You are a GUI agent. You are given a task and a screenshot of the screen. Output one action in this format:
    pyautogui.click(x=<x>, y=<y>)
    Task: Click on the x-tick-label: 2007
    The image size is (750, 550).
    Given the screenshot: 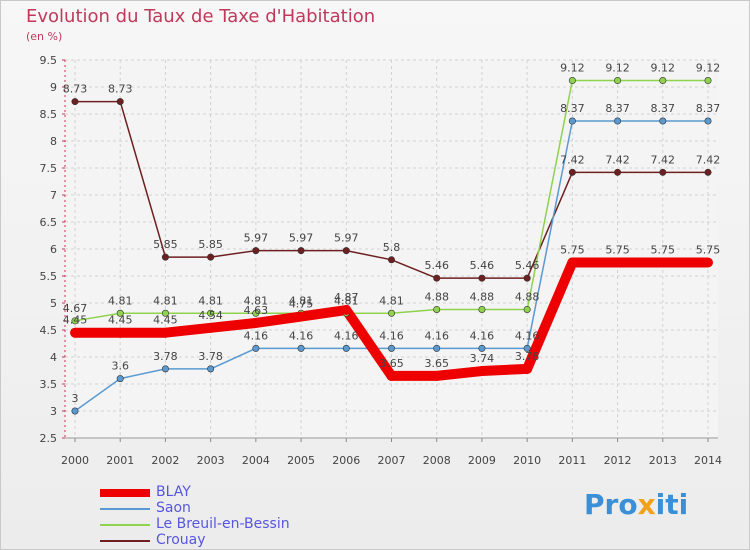 What is the action you would take?
    pyautogui.click(x=392, y=460)
    